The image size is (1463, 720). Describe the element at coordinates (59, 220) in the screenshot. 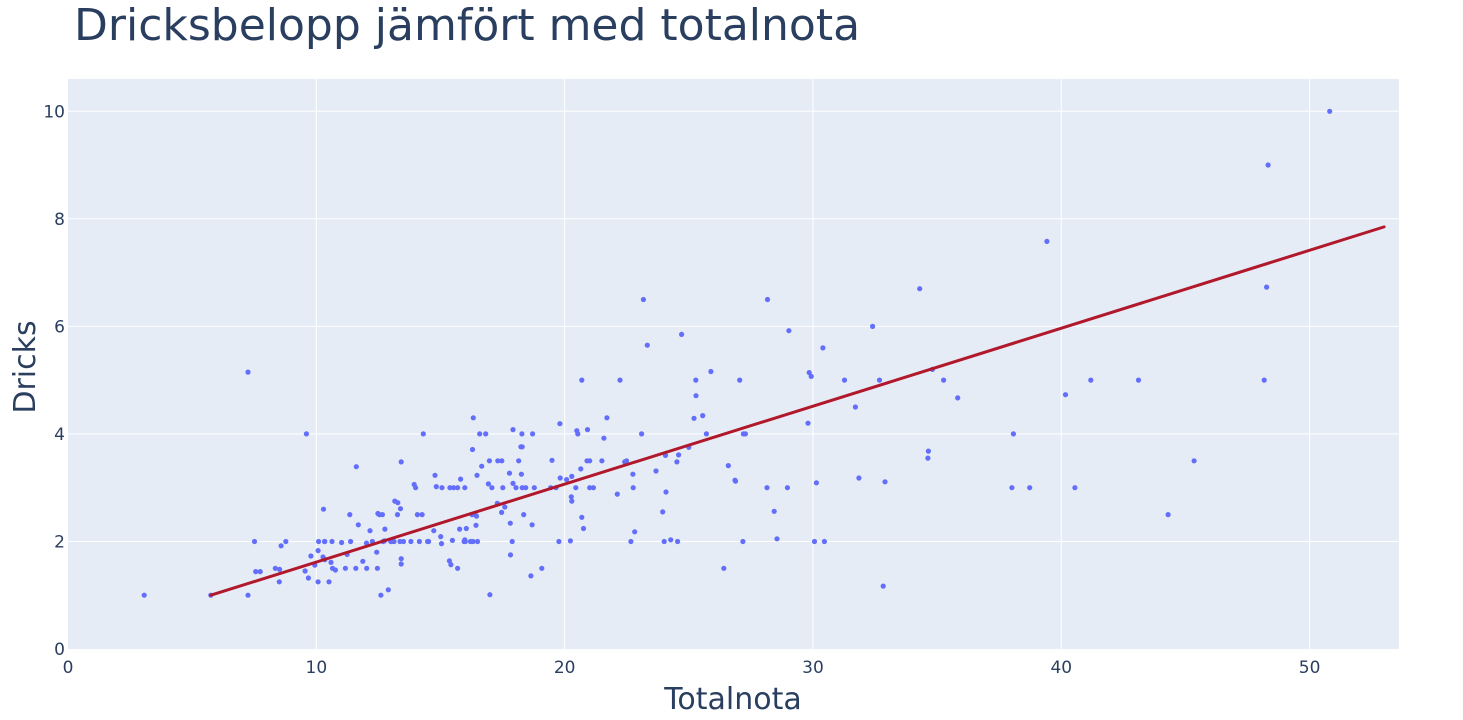

I see `y-tick-label: 8` at that location.